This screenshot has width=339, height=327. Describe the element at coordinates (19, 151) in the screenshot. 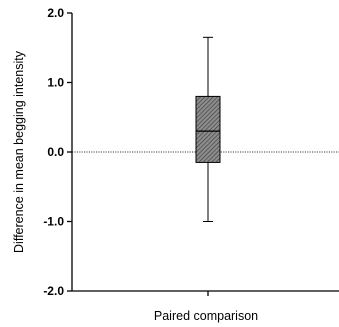

I see `y-axis-label: Difference in mean begging intensity` at that location.